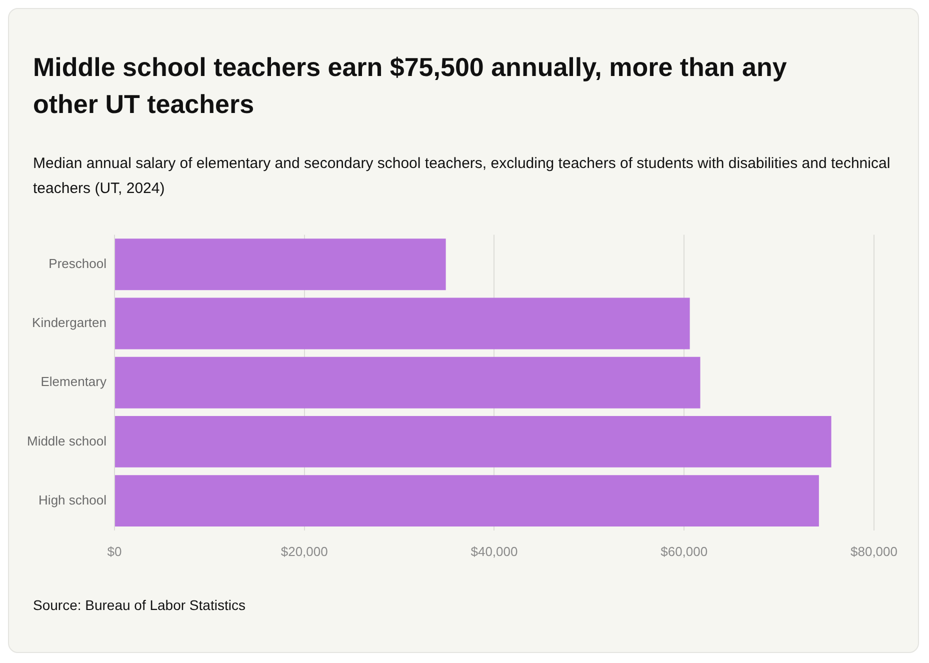 The image size is (929, 663). Describe the element at coordinates (139, 605) in the screenshot. I see `source-note: Source: Bureau of Labor Statistics` at that location.